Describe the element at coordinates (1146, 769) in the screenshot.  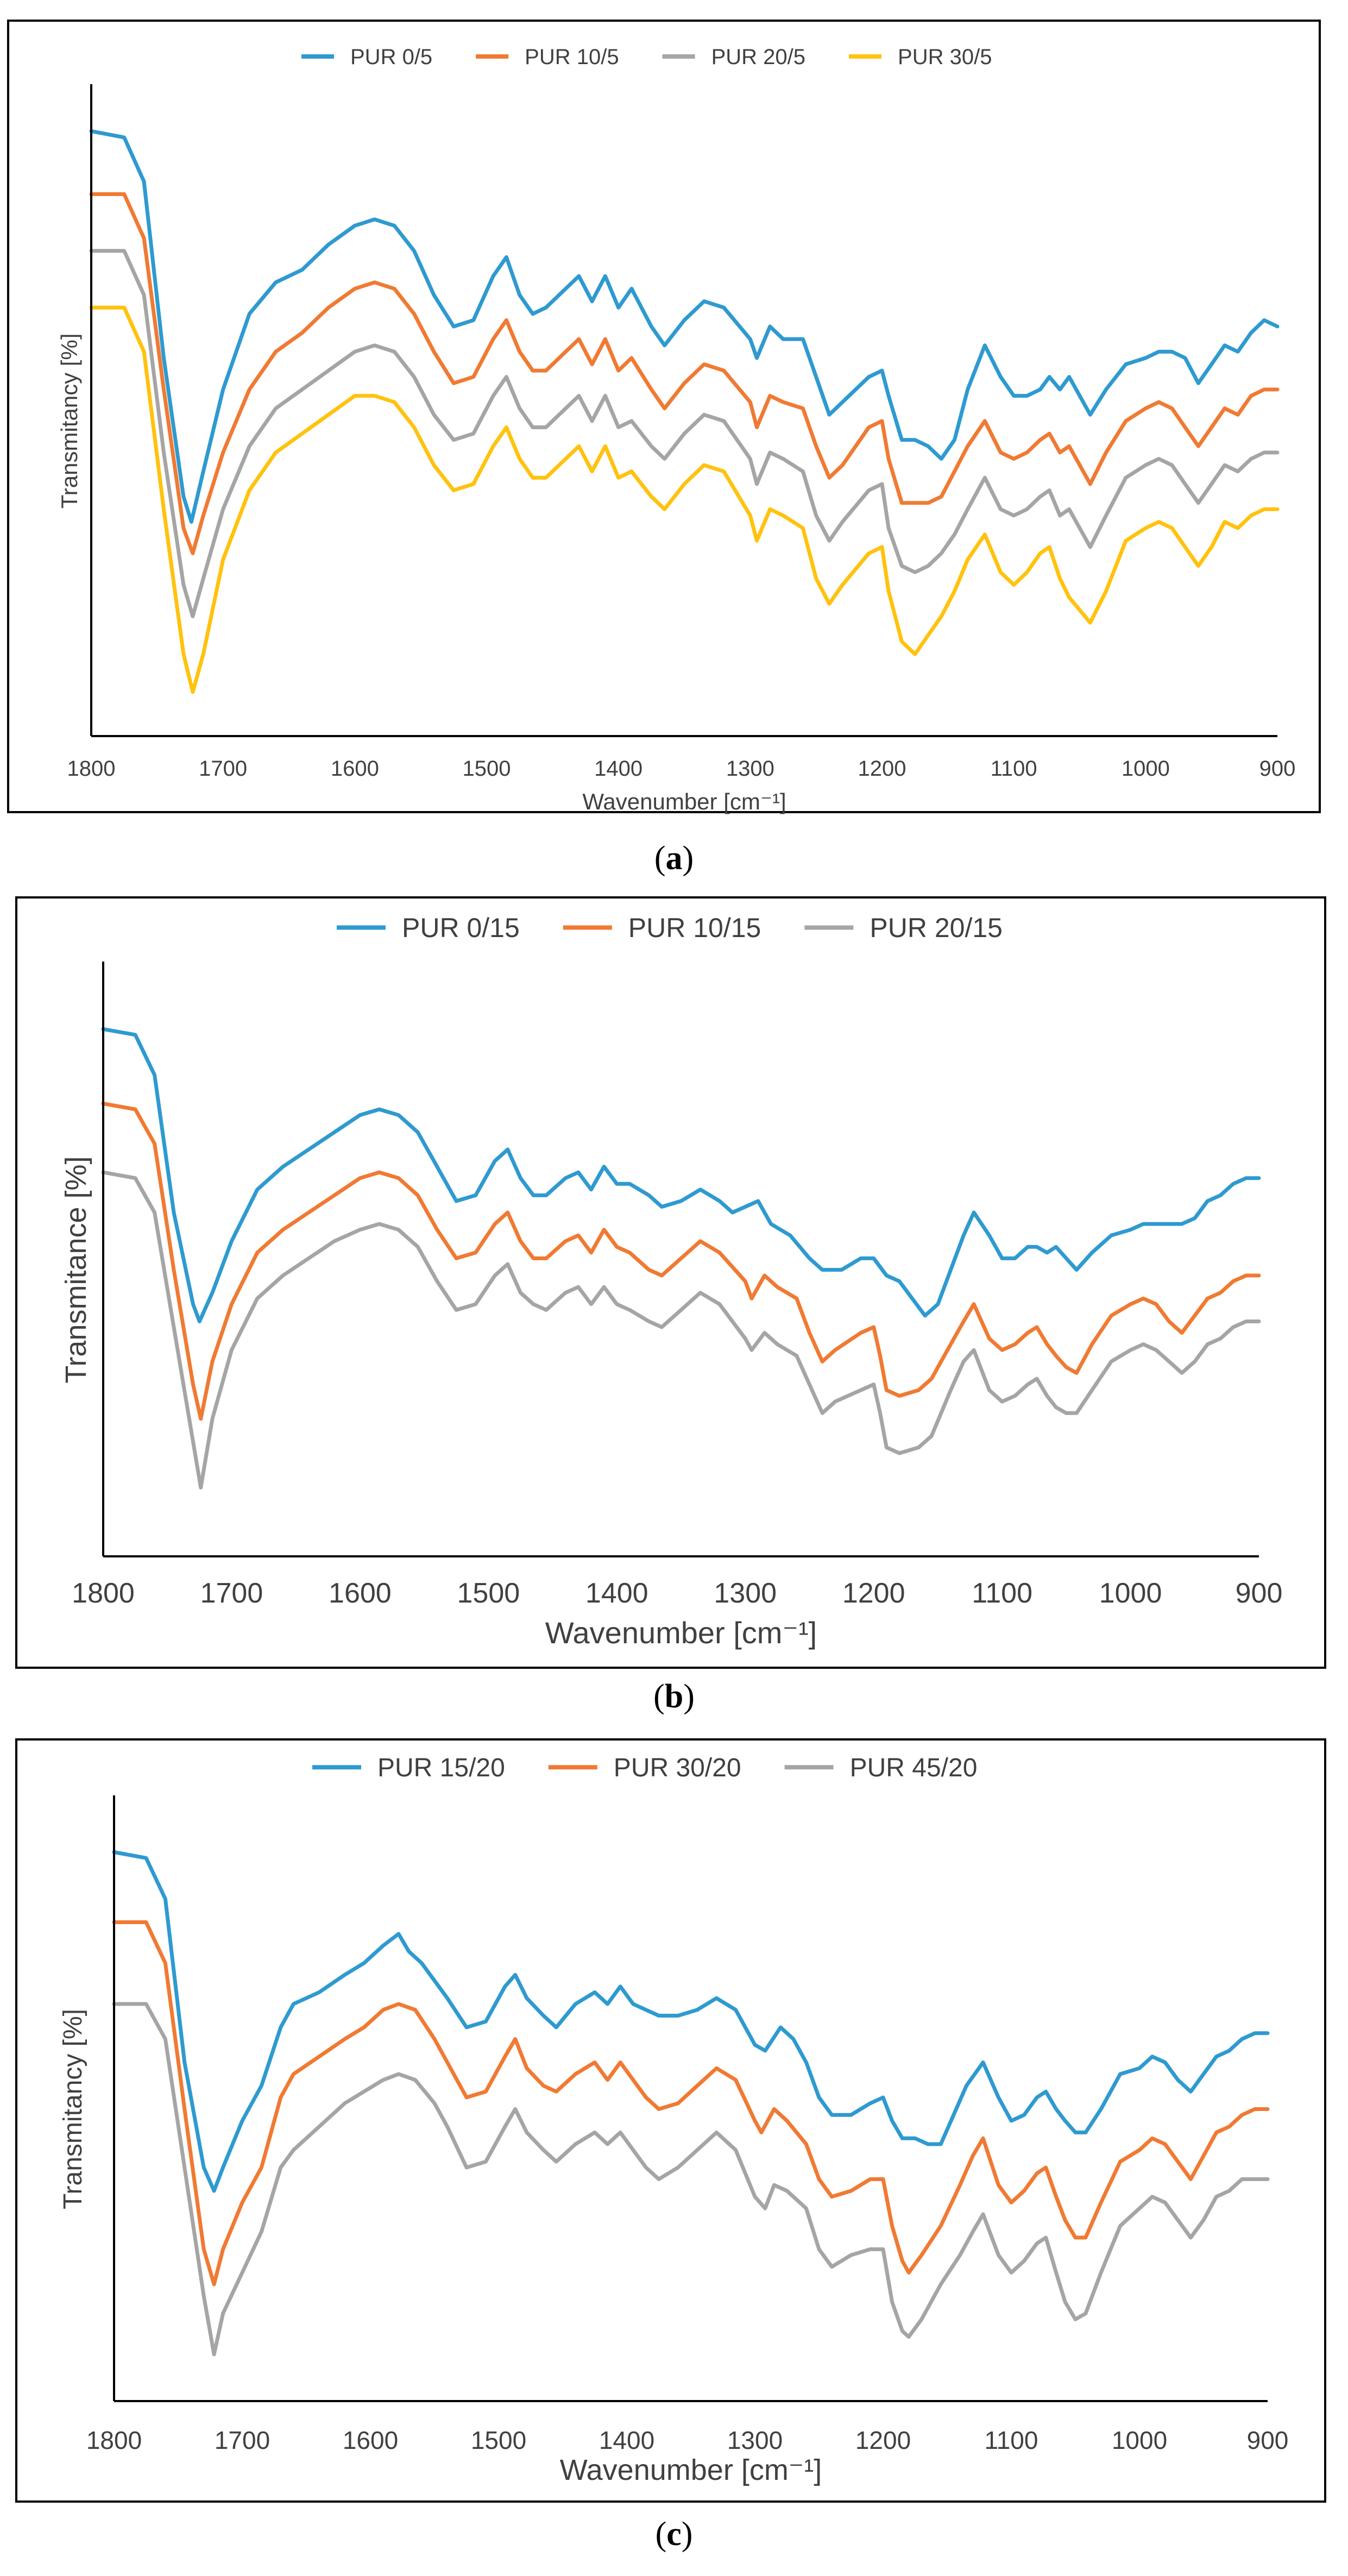
I see `chart-a-x-tick-label: 1000` at that location.